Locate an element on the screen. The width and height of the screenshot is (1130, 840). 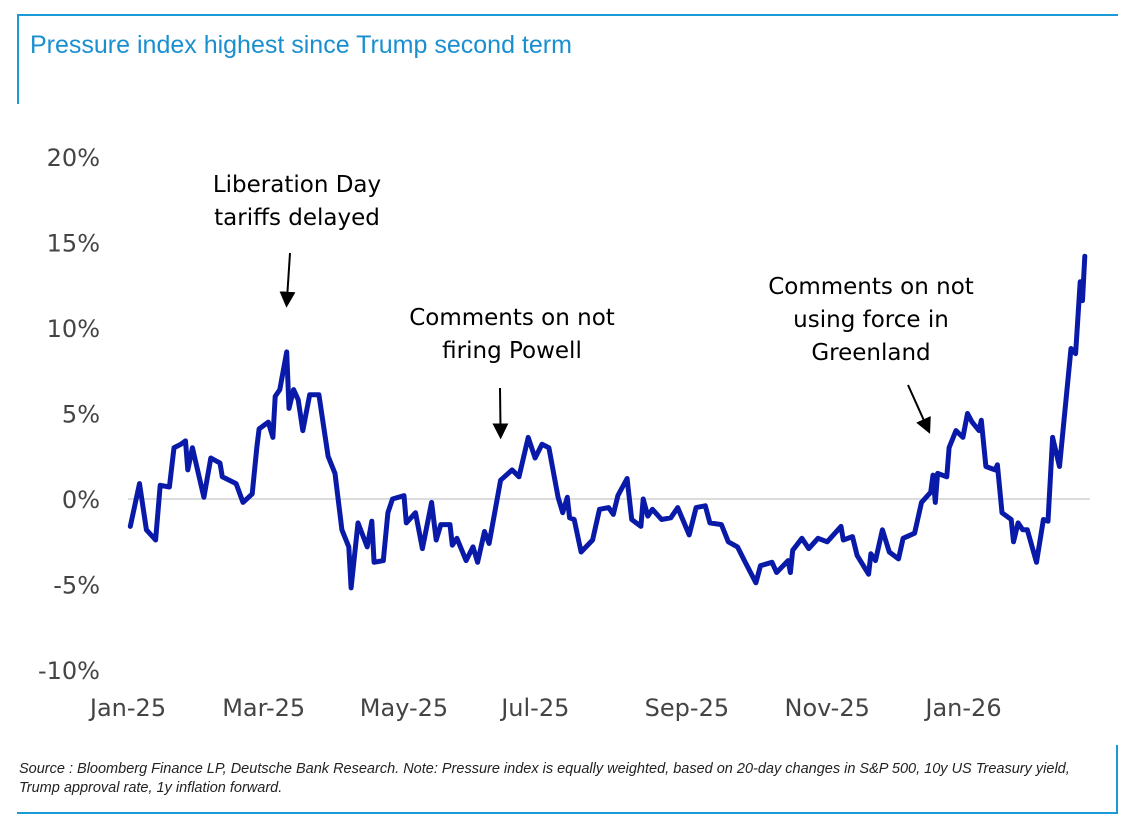
x-tick-label: May-25 is located at coordinates (404, 708).